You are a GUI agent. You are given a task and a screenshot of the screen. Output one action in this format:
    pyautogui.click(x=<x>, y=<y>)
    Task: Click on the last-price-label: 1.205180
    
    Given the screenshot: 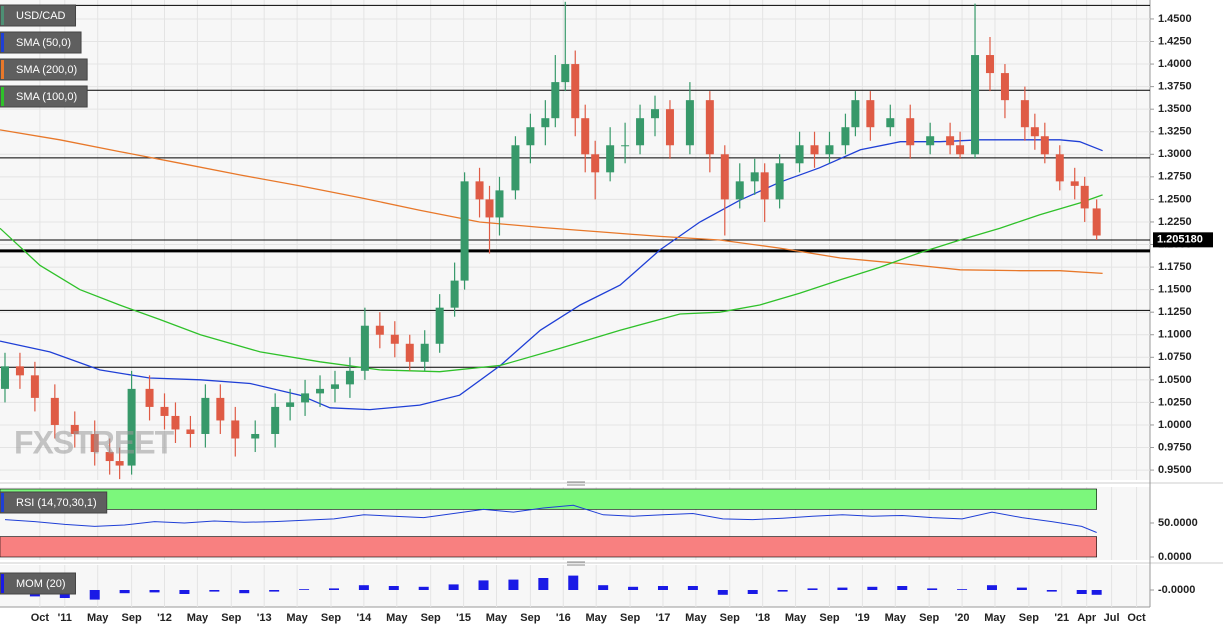 What is the action you would take?
    pyautogui.click(x=1180, y=240)
    